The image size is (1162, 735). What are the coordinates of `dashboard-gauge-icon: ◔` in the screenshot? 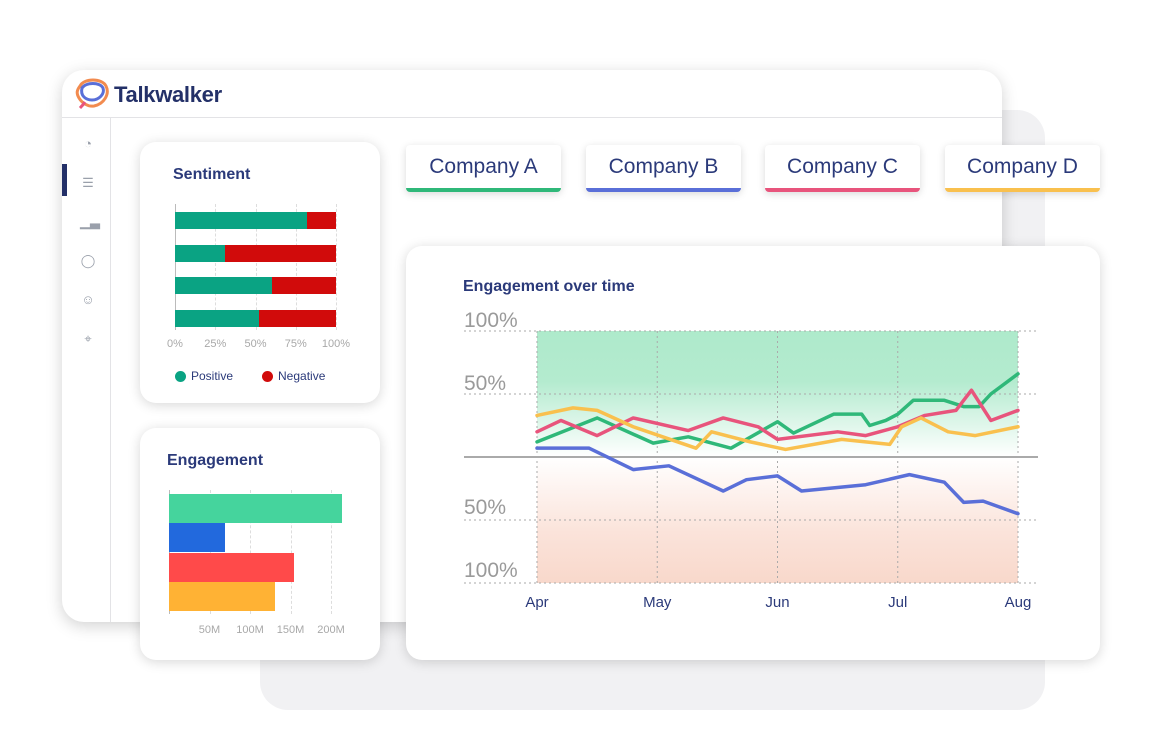 It's located at (88, 143).